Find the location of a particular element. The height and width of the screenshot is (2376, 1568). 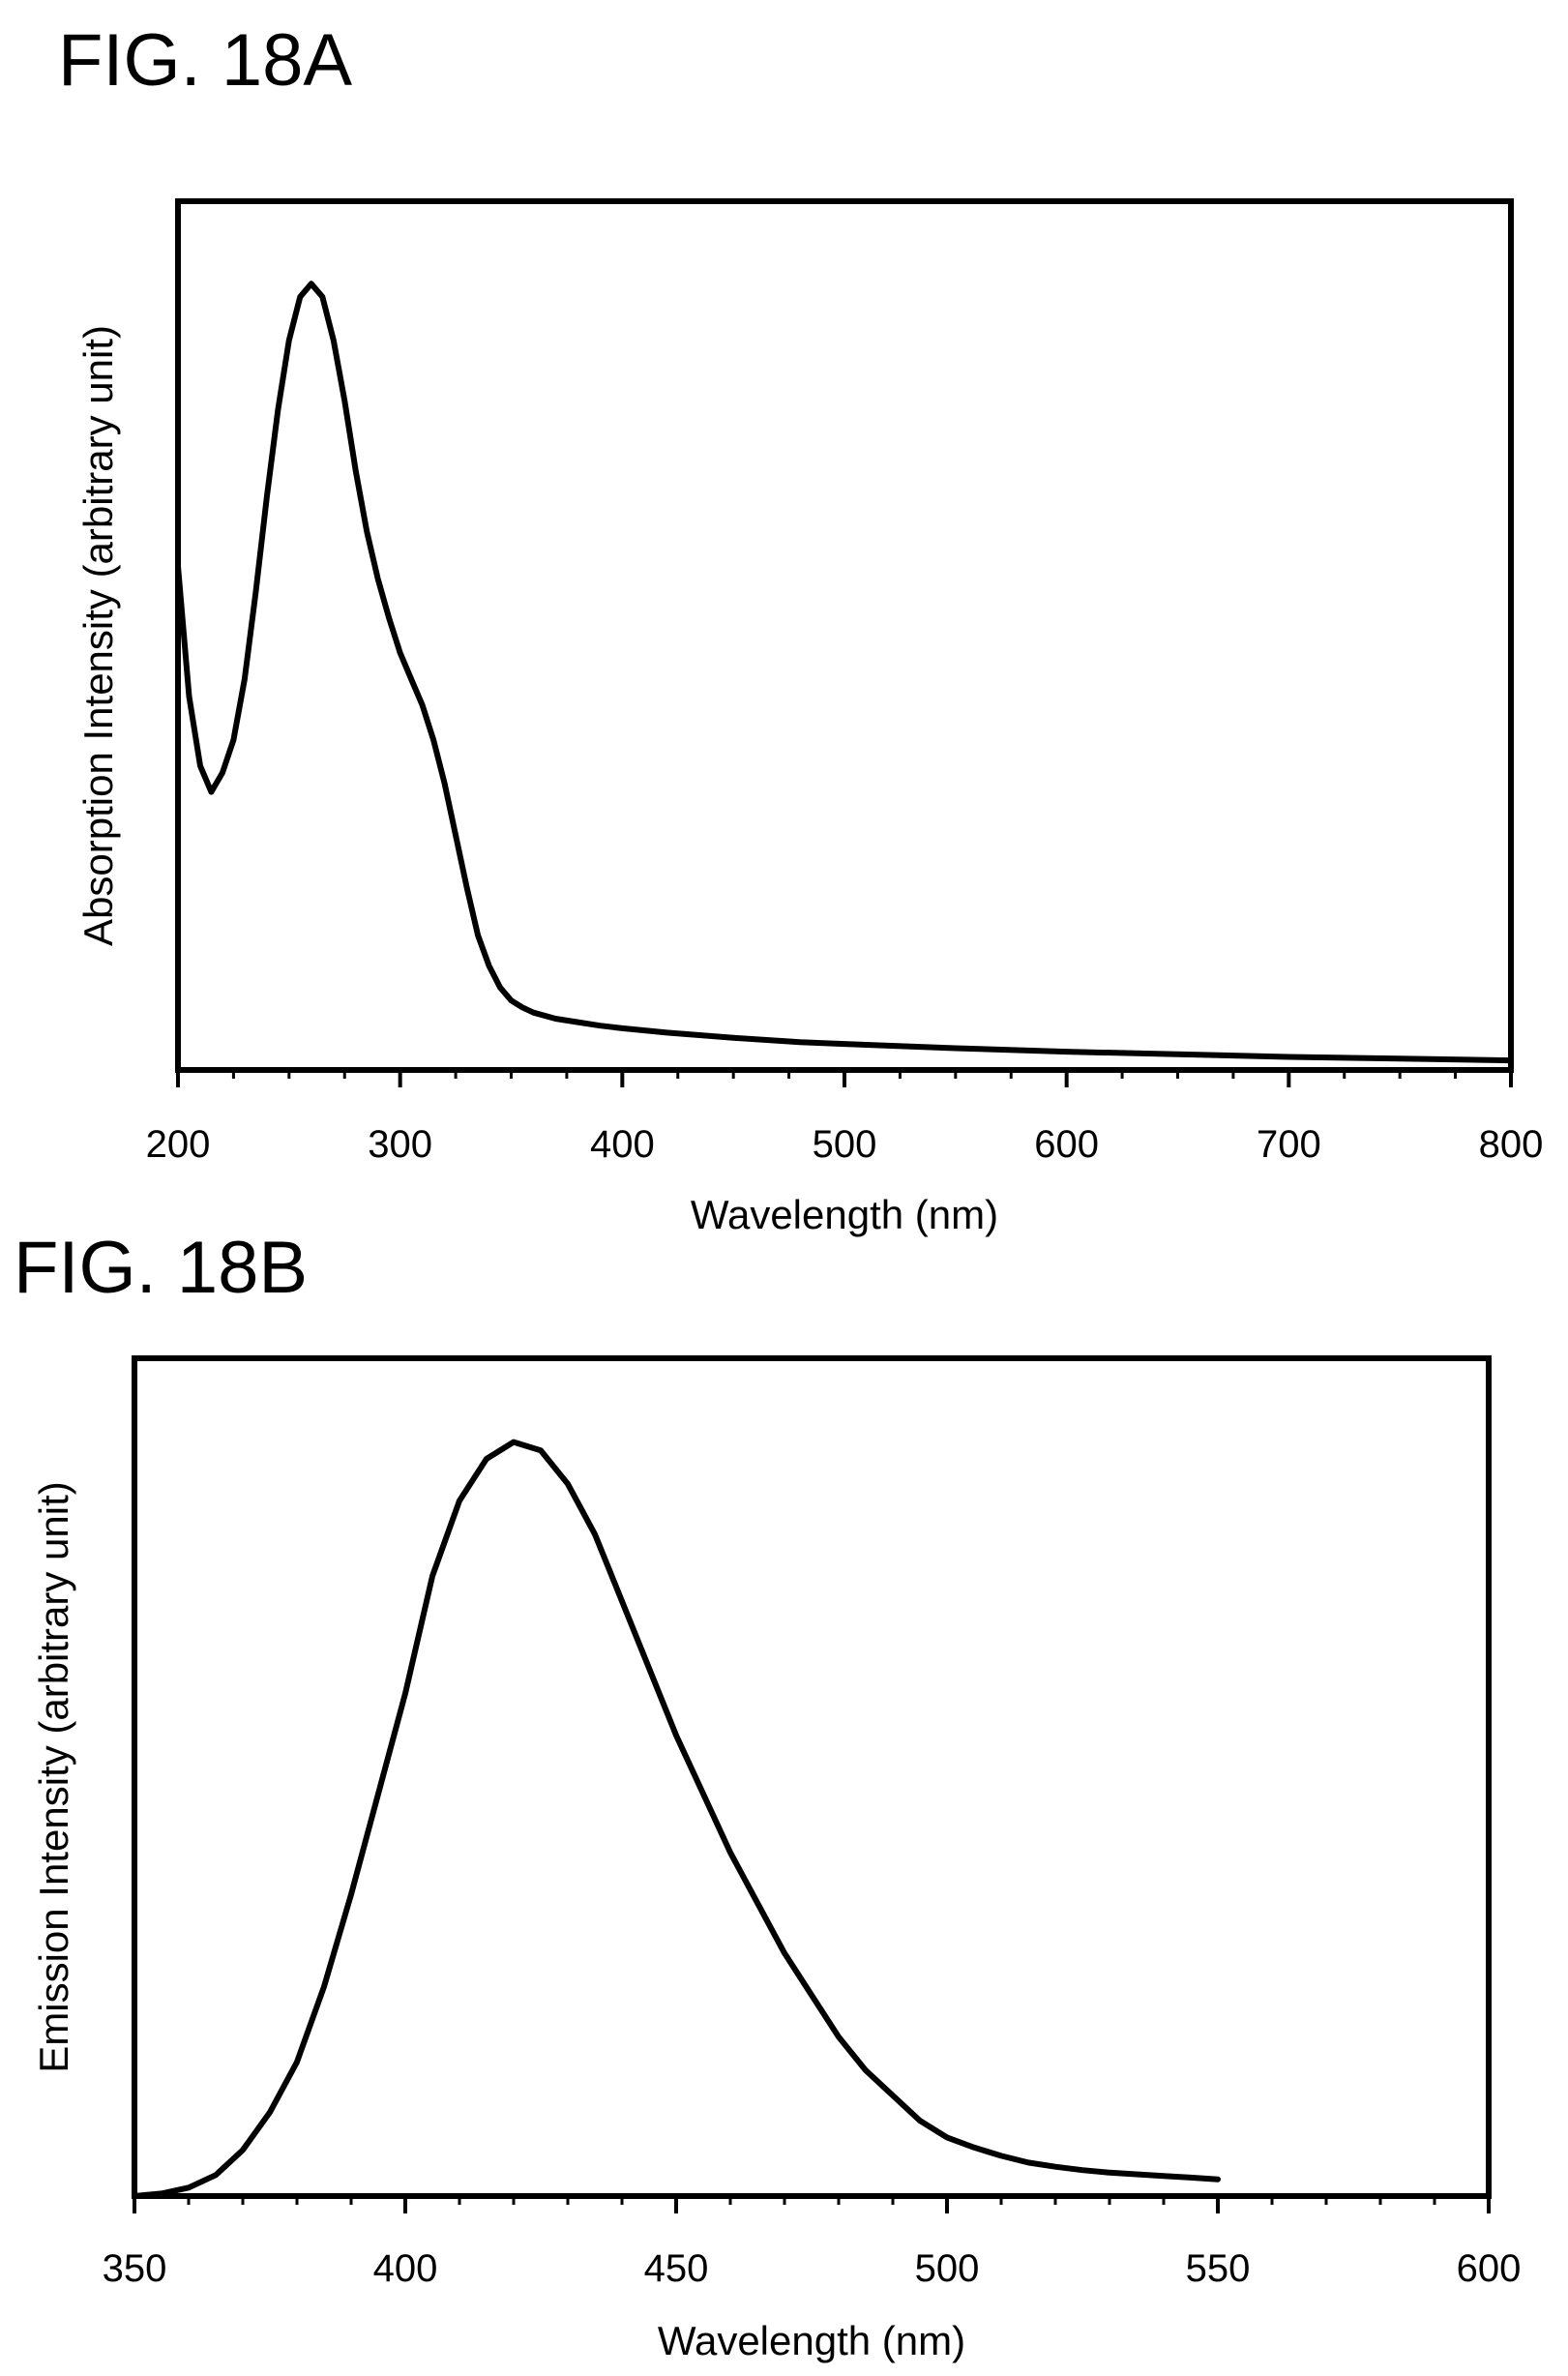

x-ticks-18b is located at coordinates (812, 2204).